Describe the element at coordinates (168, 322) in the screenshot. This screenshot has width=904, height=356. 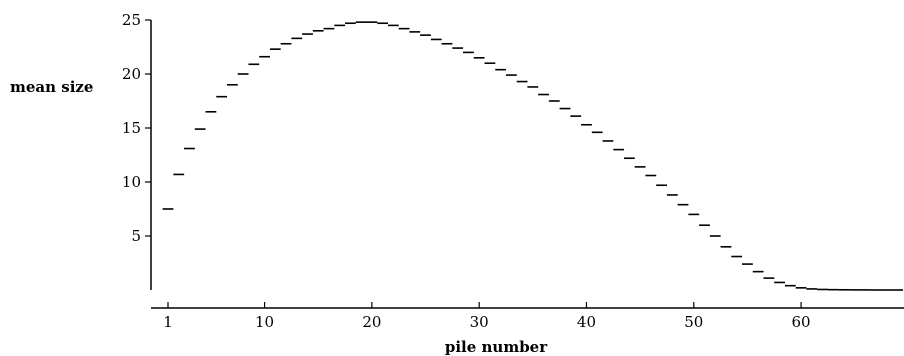
I see `x-tick-label-1: 1` at that location.